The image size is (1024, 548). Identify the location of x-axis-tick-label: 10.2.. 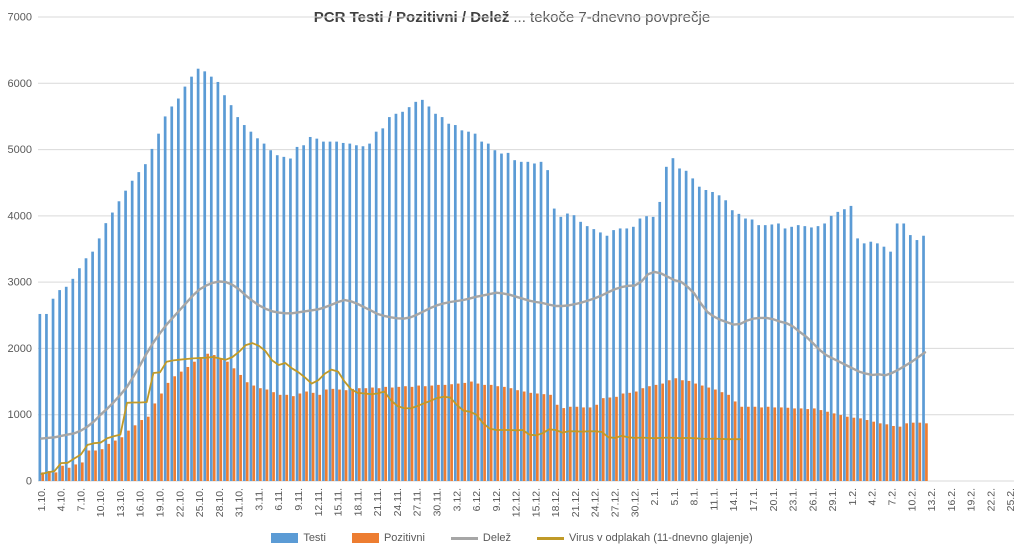
(912, 499).